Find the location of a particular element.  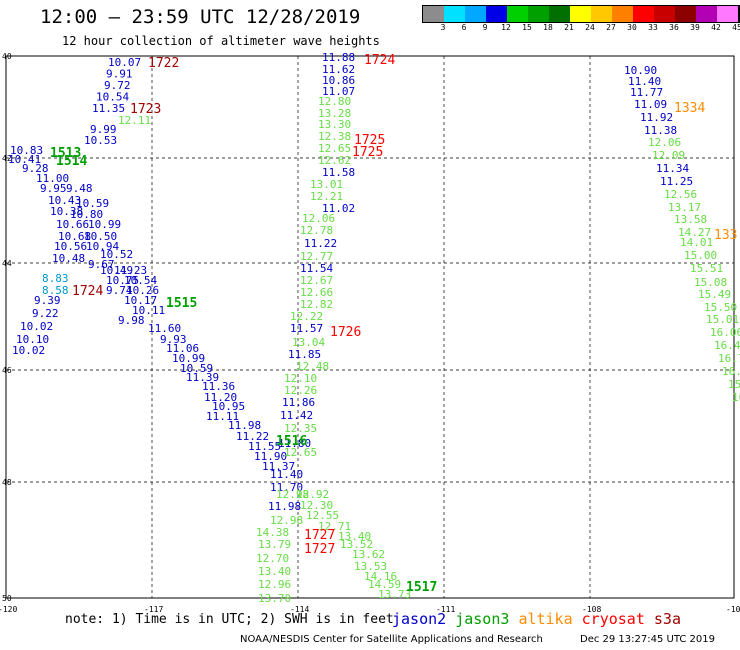

wave-height-value: 12.22 is located at coordinates (306, 316).